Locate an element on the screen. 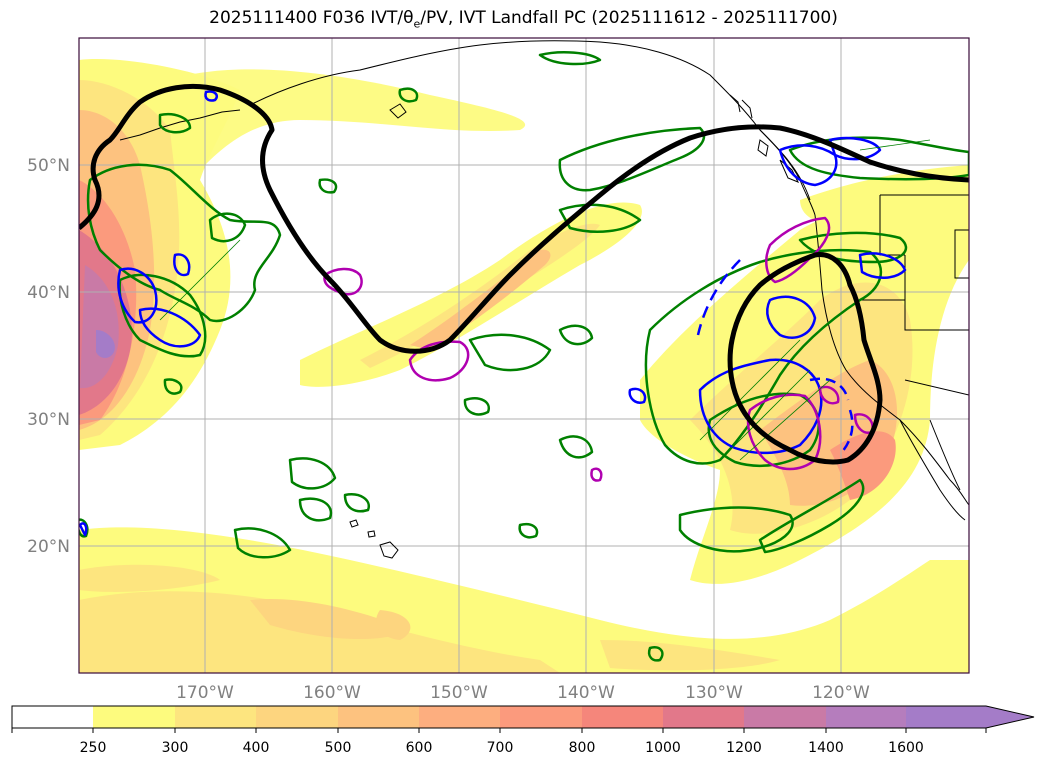 The image size is (1047, 767). mexico-border is located at coordinates (936, 387).